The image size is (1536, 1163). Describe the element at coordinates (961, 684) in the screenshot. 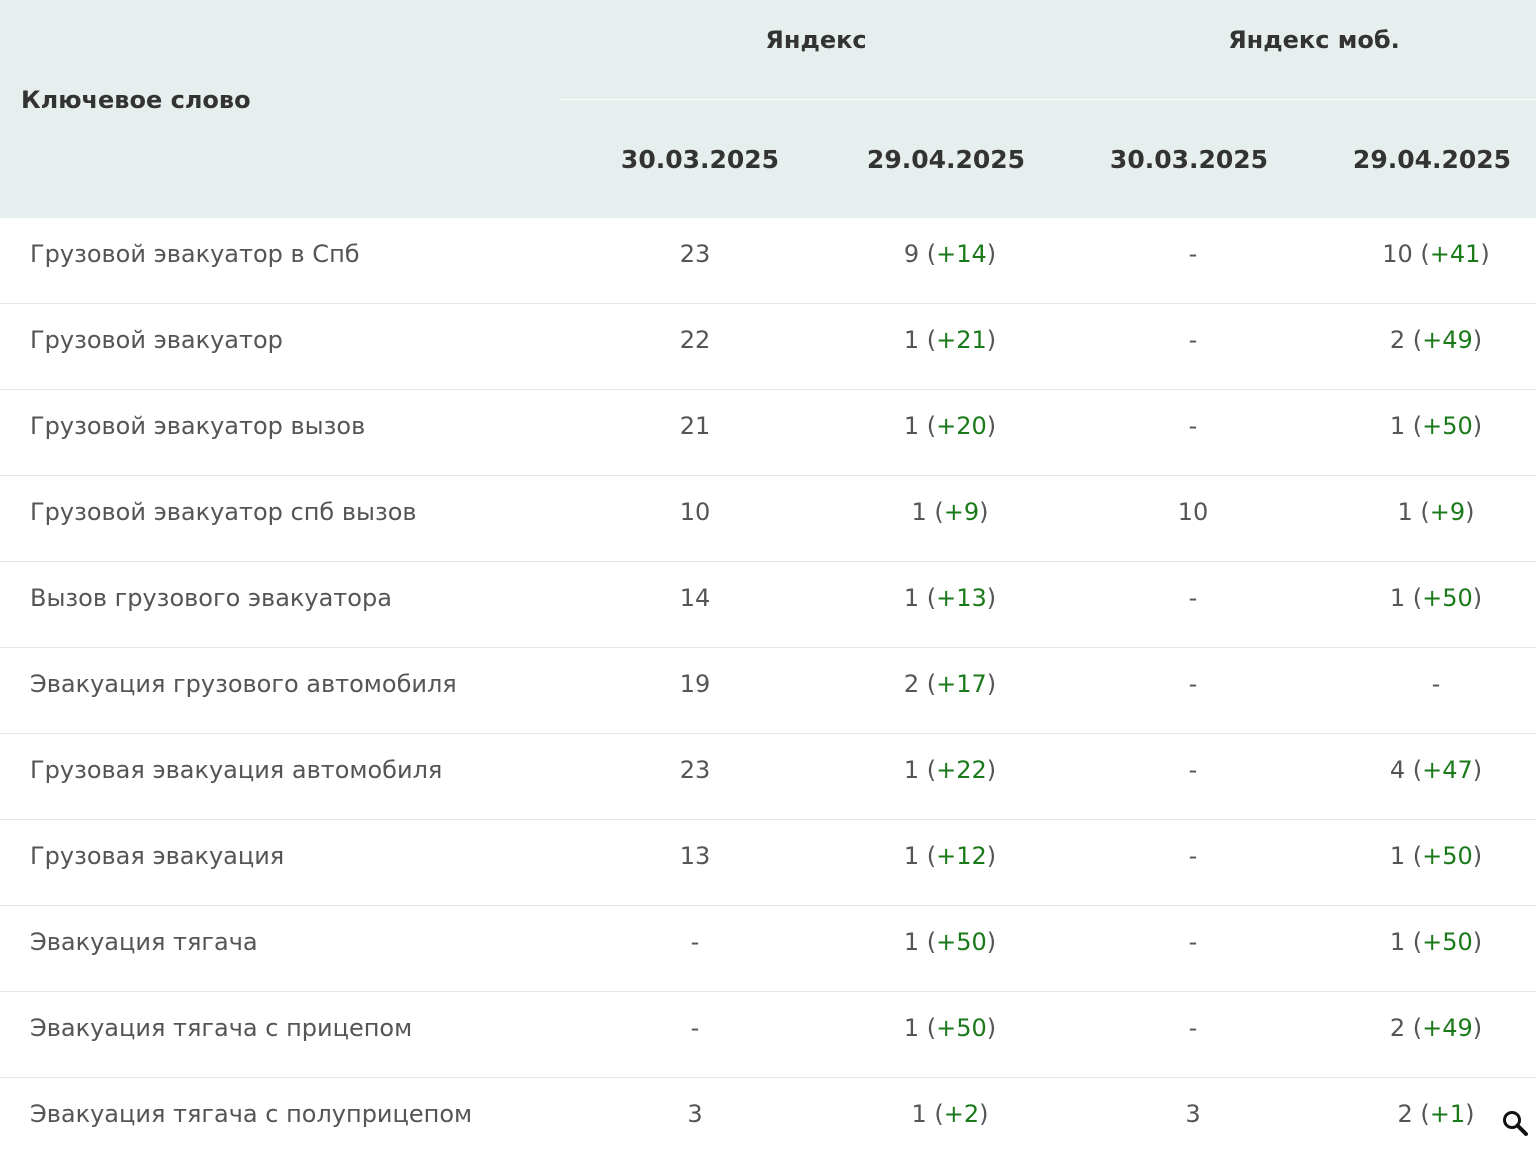

I see `position-change: +17` at that location.